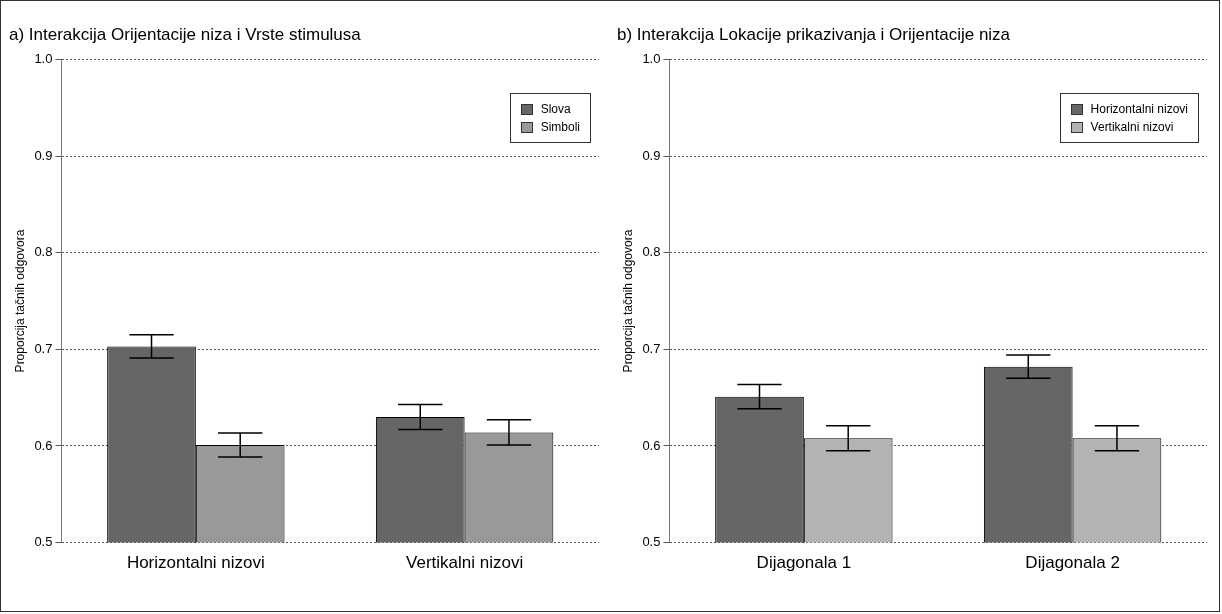 This screenshot has height=614, width=1222. What do you see at coordinates (804, 563) in the screenshot?
I see `x-tick-label: Dijagonala 1` at bounding box center [804, 563].